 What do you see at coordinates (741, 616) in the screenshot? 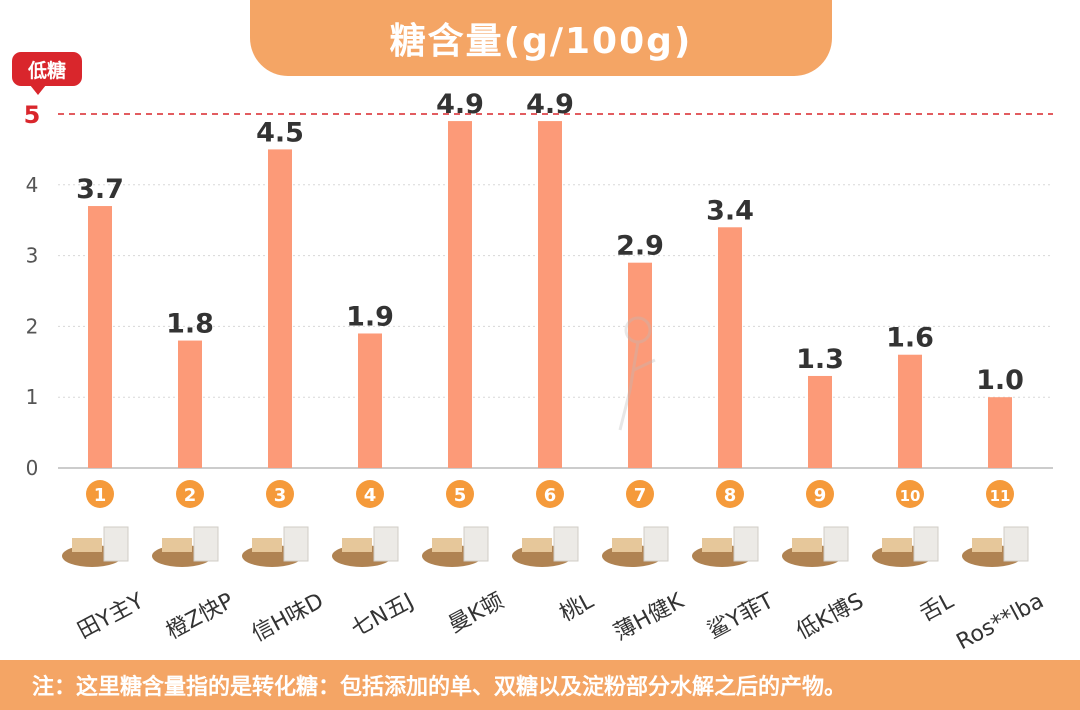
I see `category-label: 鲨Y菲T` at bounding box center [741, 616].